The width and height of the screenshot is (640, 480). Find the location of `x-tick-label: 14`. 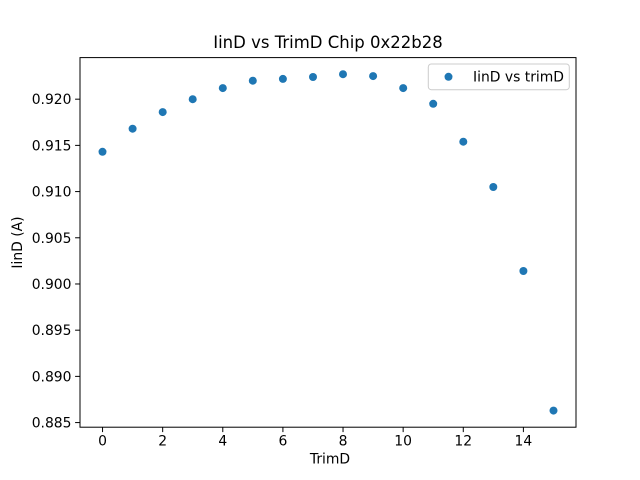

x-tick-label: 14 is located at coordinates (524, 441).